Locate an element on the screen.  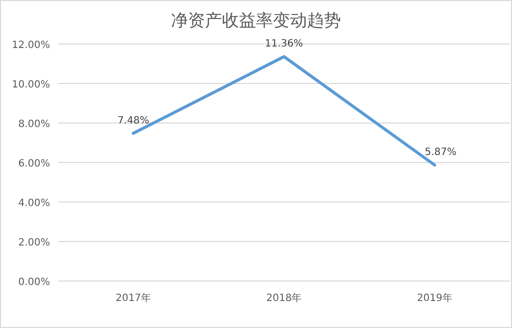
data-label: 11.36% is located at coordinates (284, 44).